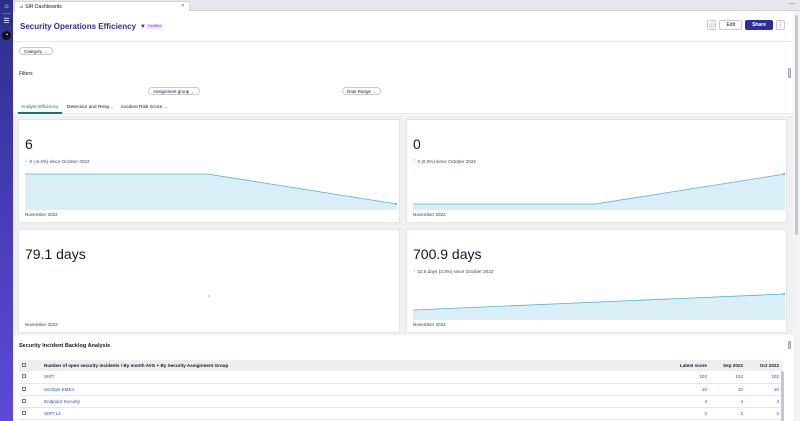 The width and height of the screenshot is (800, 421). Describe the element at coordinates (52, 413) in the screenshot. I see `row-name-link: SIRT L2` at that location.